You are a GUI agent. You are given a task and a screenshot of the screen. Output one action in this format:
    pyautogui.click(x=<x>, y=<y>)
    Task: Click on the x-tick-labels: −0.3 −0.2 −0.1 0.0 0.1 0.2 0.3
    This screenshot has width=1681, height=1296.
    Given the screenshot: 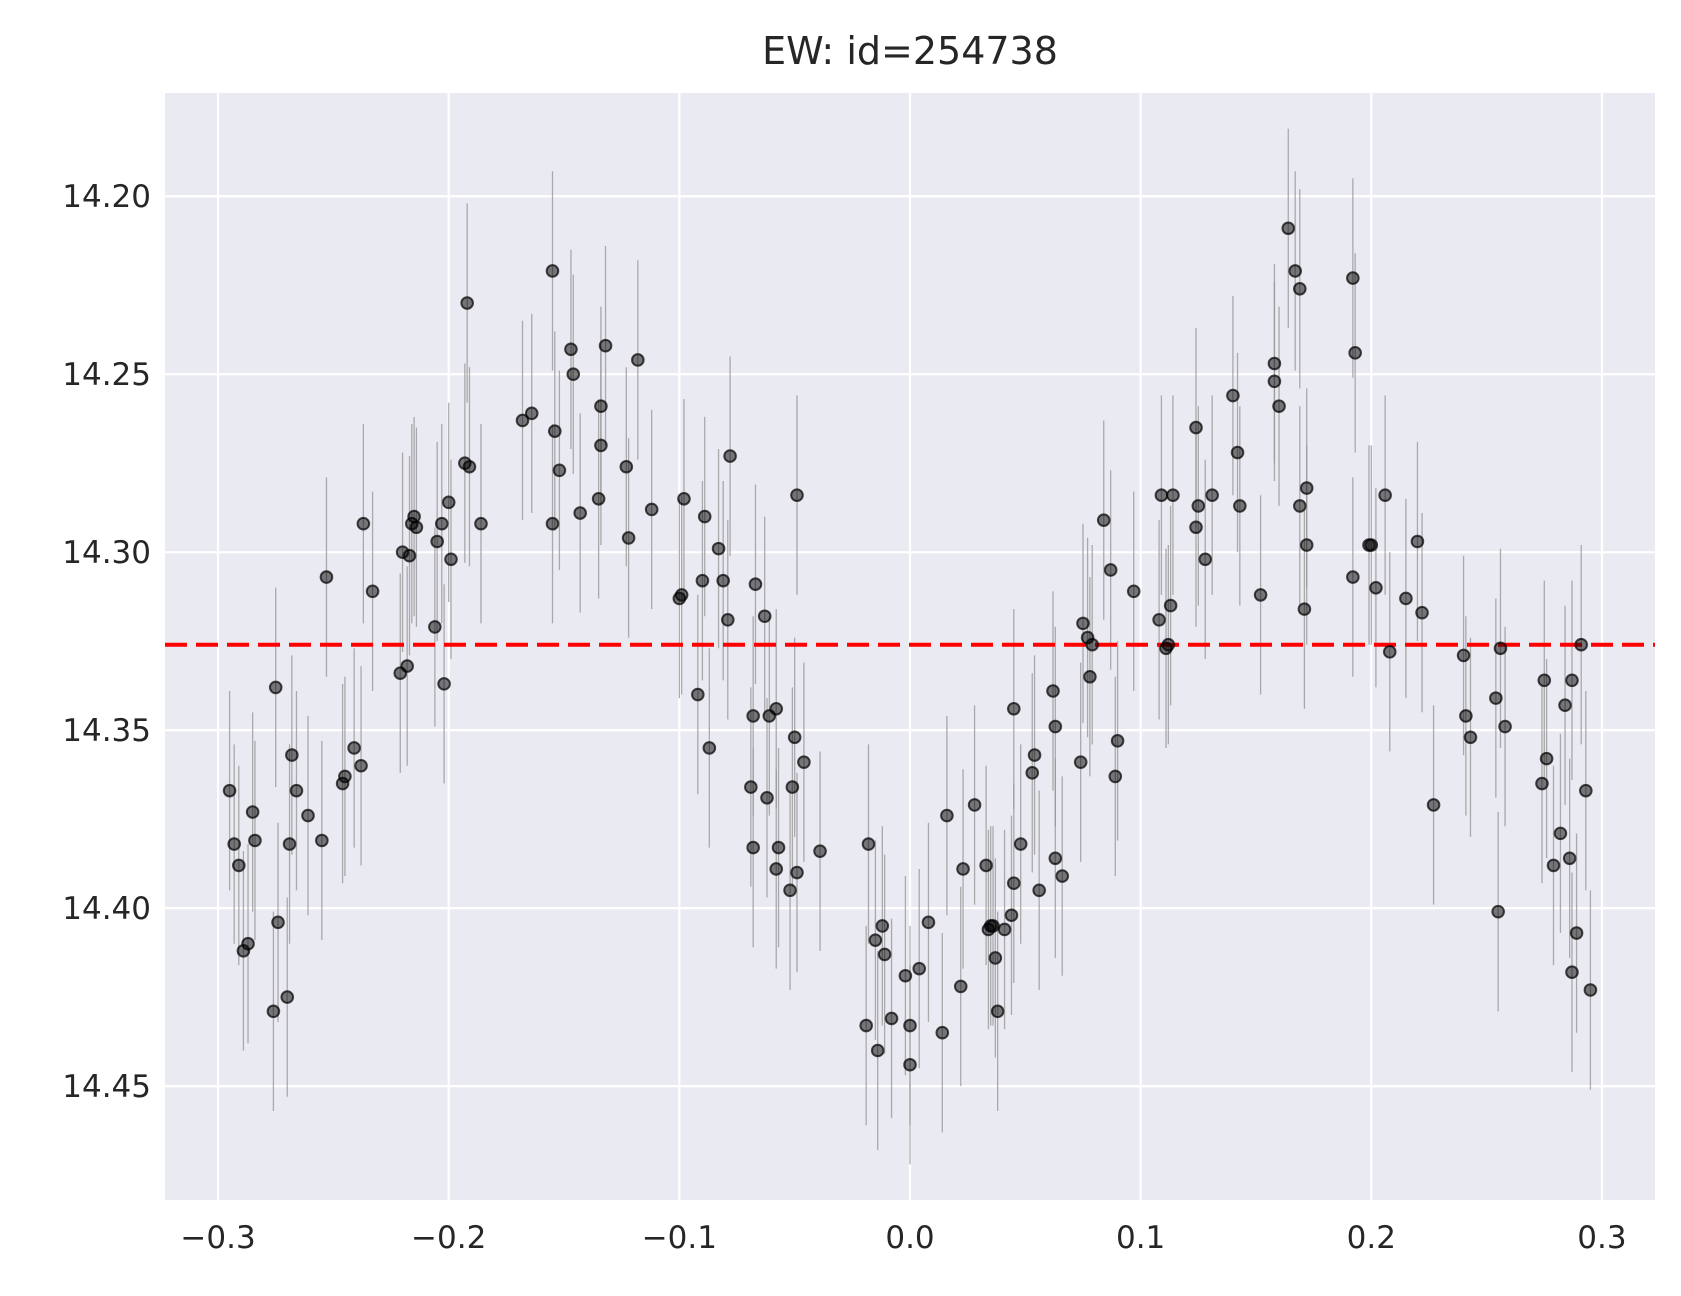 What is the action you would take?
    pyautogui.click(x=903, y=1238)
    